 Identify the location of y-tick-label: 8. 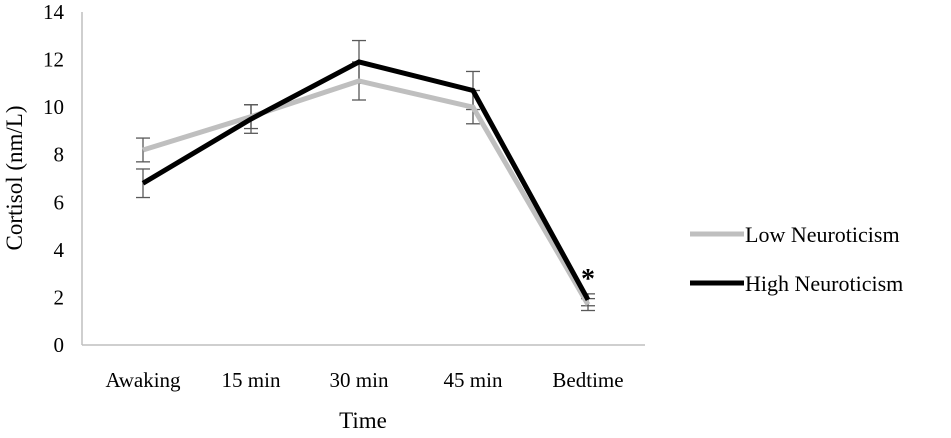
(59, 155).